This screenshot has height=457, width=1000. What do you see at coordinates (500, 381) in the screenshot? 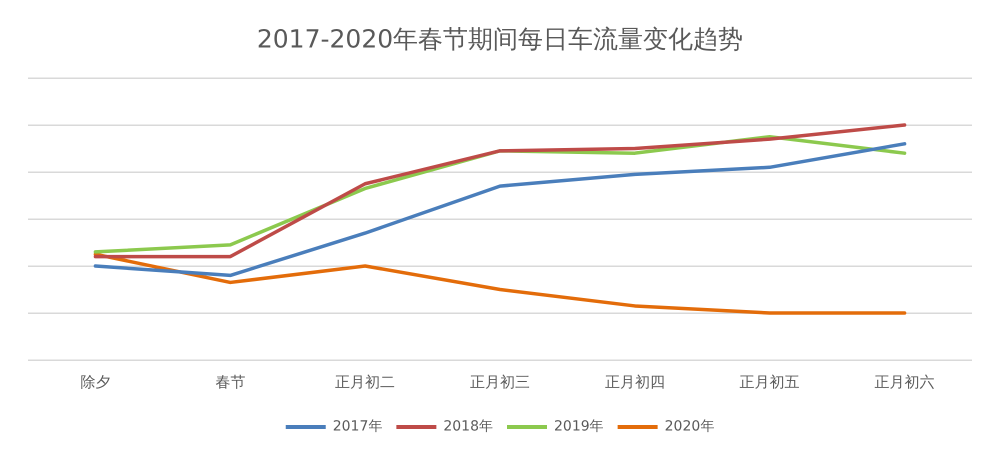
I see `x-tick-label: 正月初三` at bounding box center [500, 381].